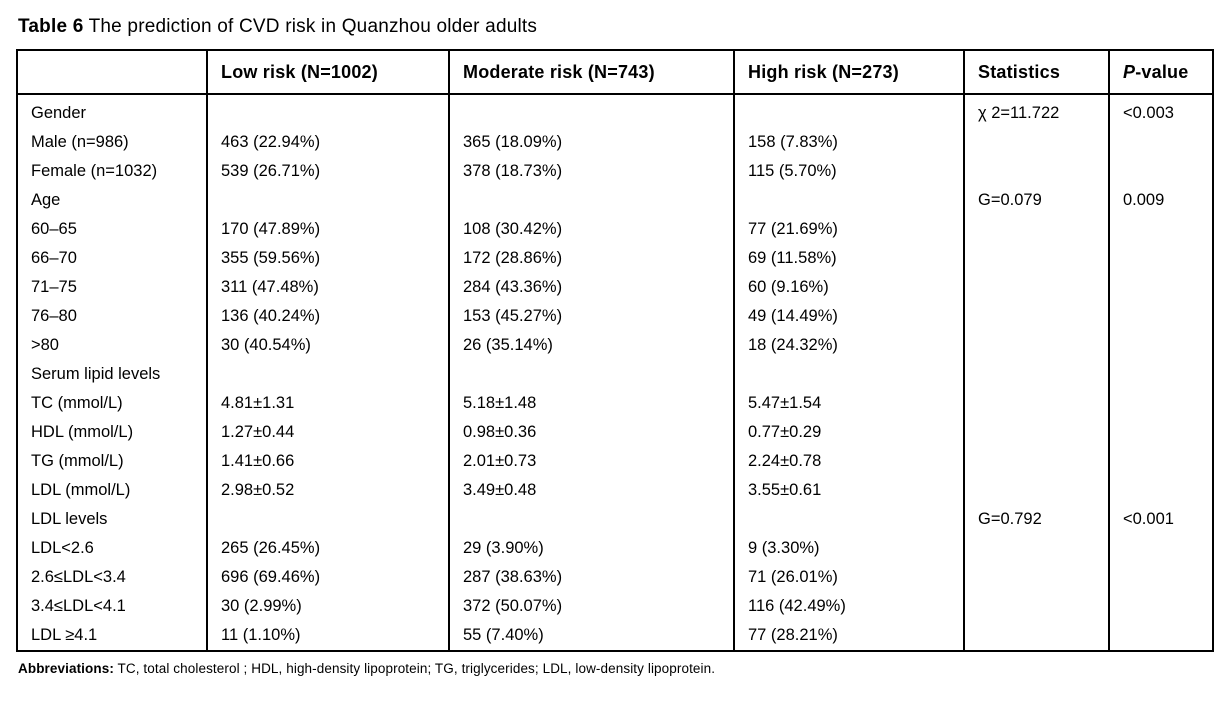 The image size is (1228, 712). I want to click on data-cell: 9 (3.30%), so click(848, 548).